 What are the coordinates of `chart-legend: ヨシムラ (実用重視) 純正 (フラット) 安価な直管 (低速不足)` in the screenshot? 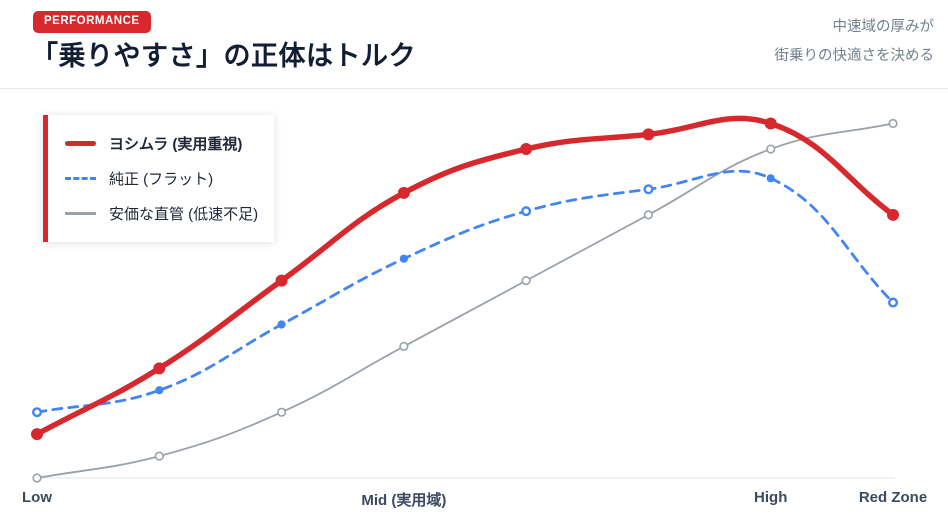 It's located at (158, 178).